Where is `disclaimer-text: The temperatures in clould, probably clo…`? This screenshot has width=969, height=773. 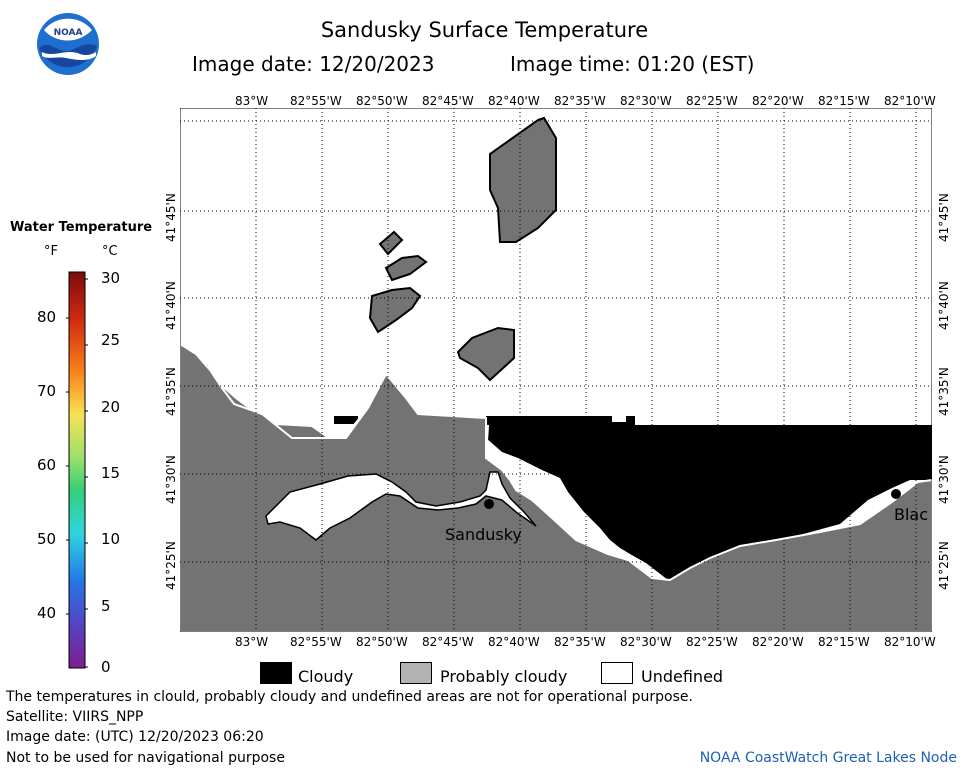
disclaimer-text: The temperatures in clould, probably clo… is located at coordinates (349, 697).